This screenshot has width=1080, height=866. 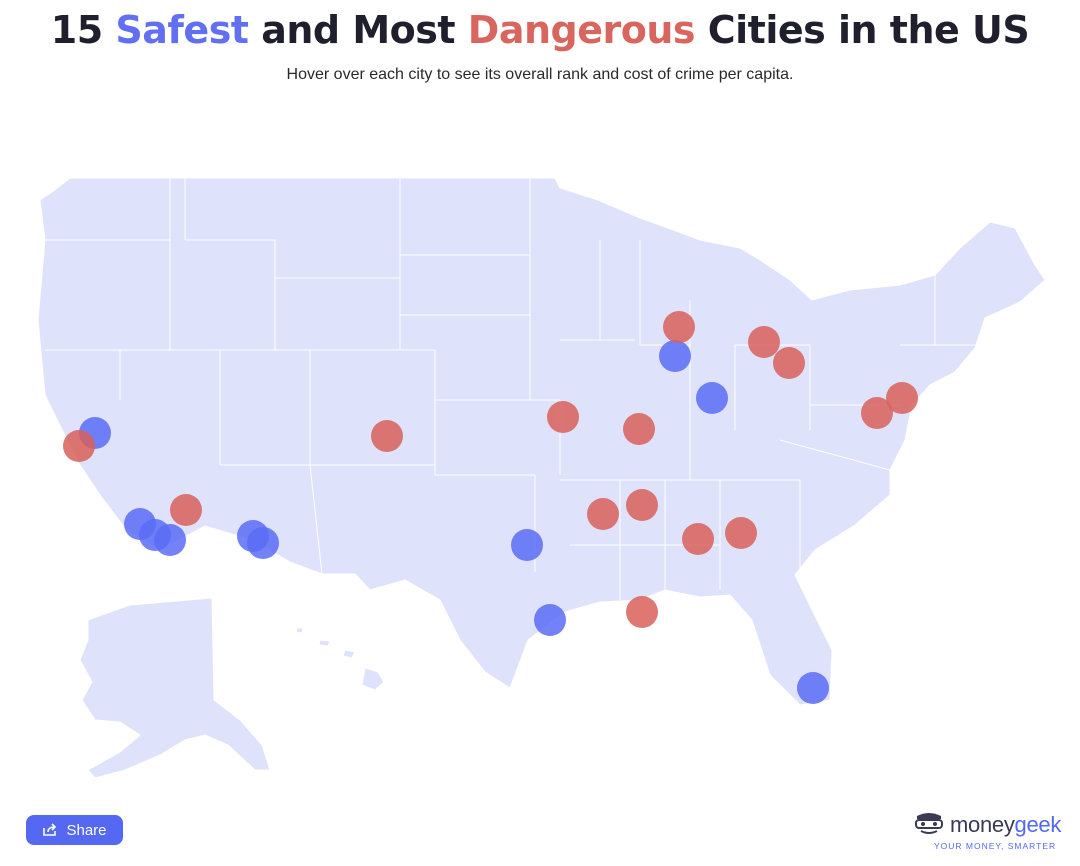 What do you see at coordinates (299, 630) in the screenshot?
I see `hawaii-kauai` at bounding box center [299, 630].